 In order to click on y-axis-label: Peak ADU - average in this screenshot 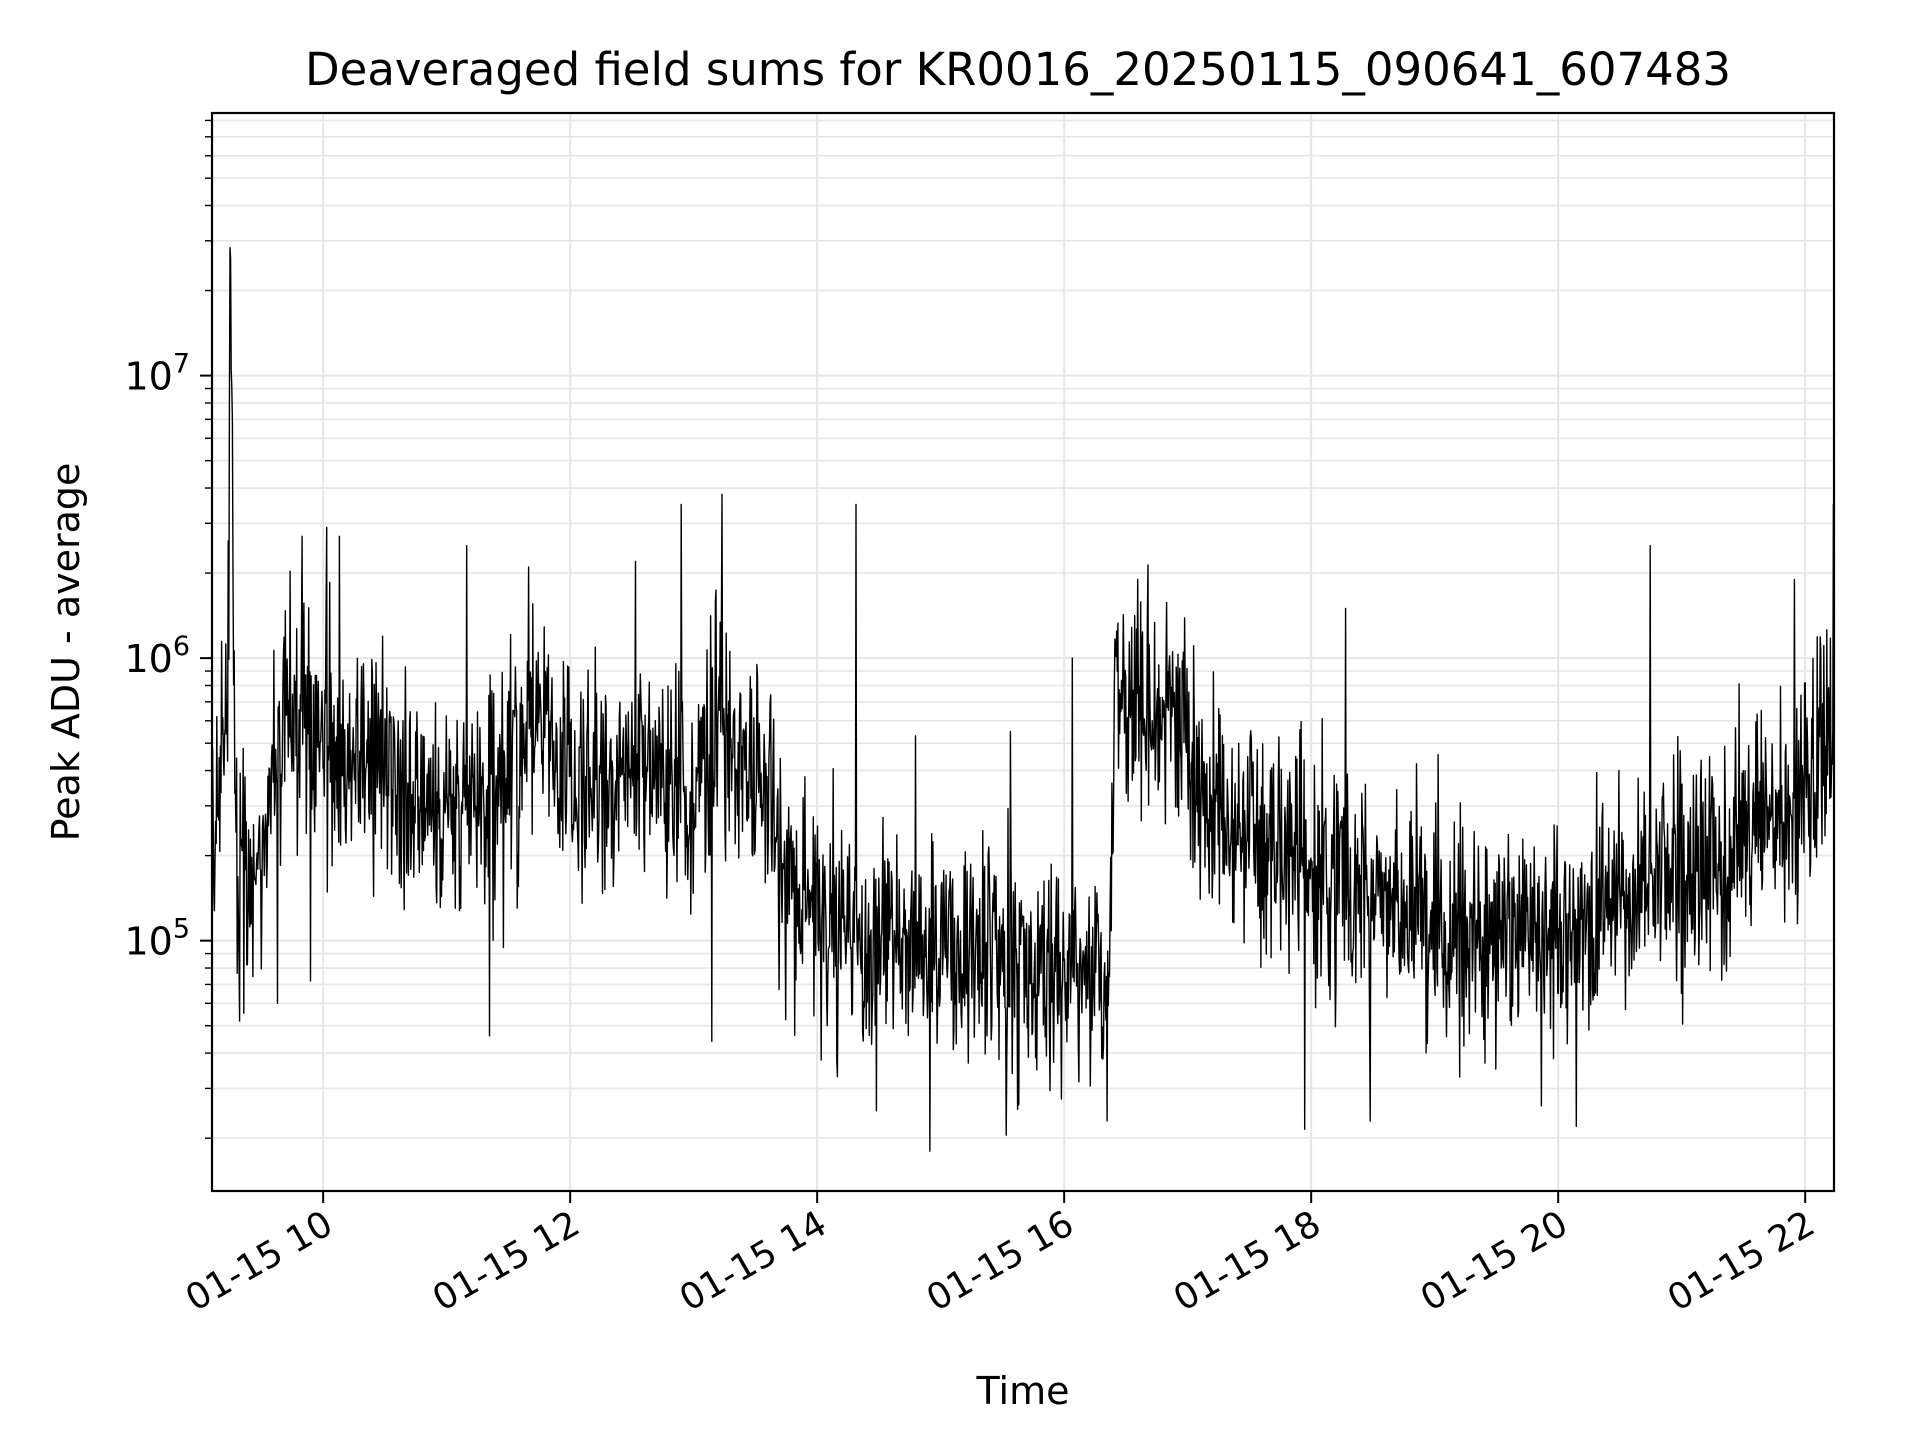, I will do `click(66, 652)`.